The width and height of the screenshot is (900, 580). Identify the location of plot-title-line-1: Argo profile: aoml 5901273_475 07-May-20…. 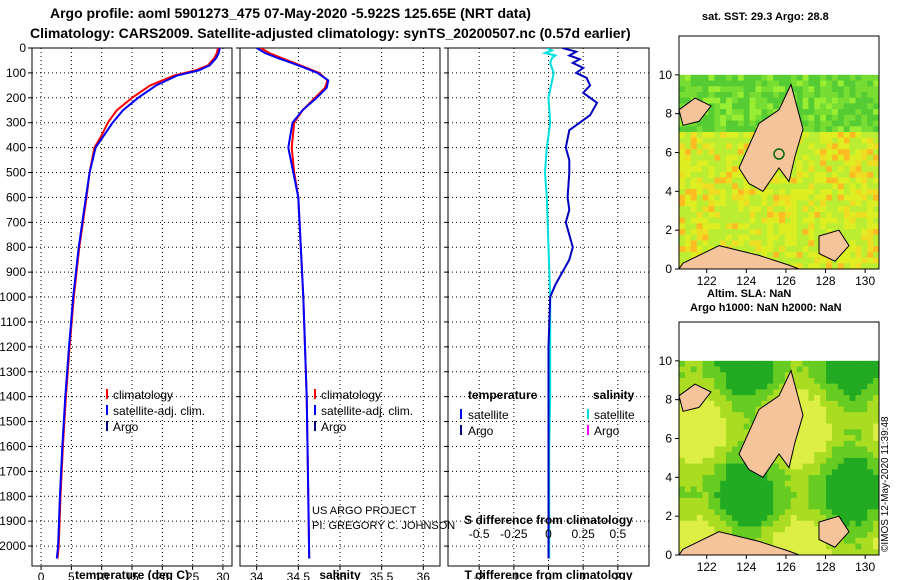
(290, 13).